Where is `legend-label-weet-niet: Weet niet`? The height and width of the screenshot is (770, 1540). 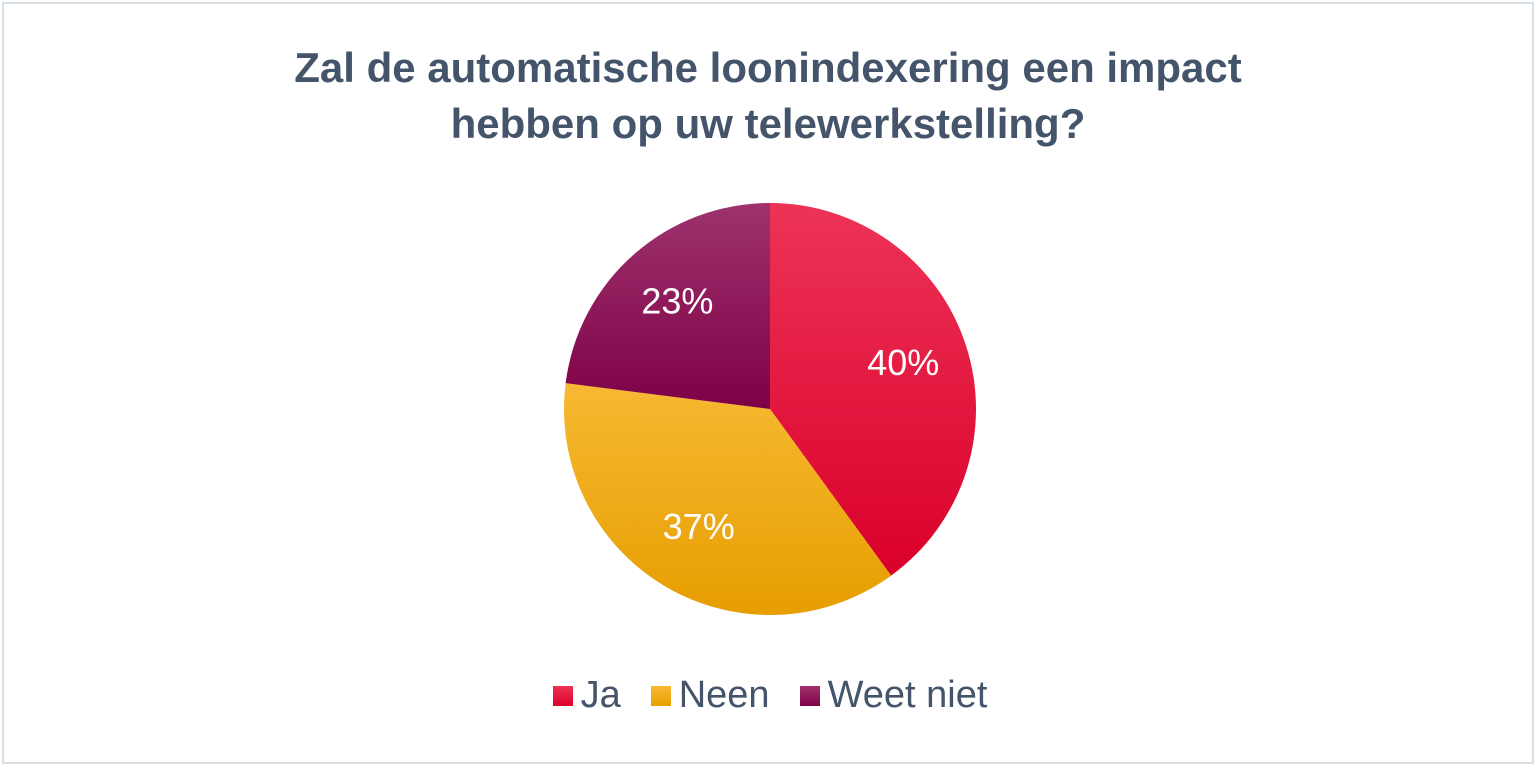 legend-label-weet-niet: Weet niet is located at coordinates (907, 695).